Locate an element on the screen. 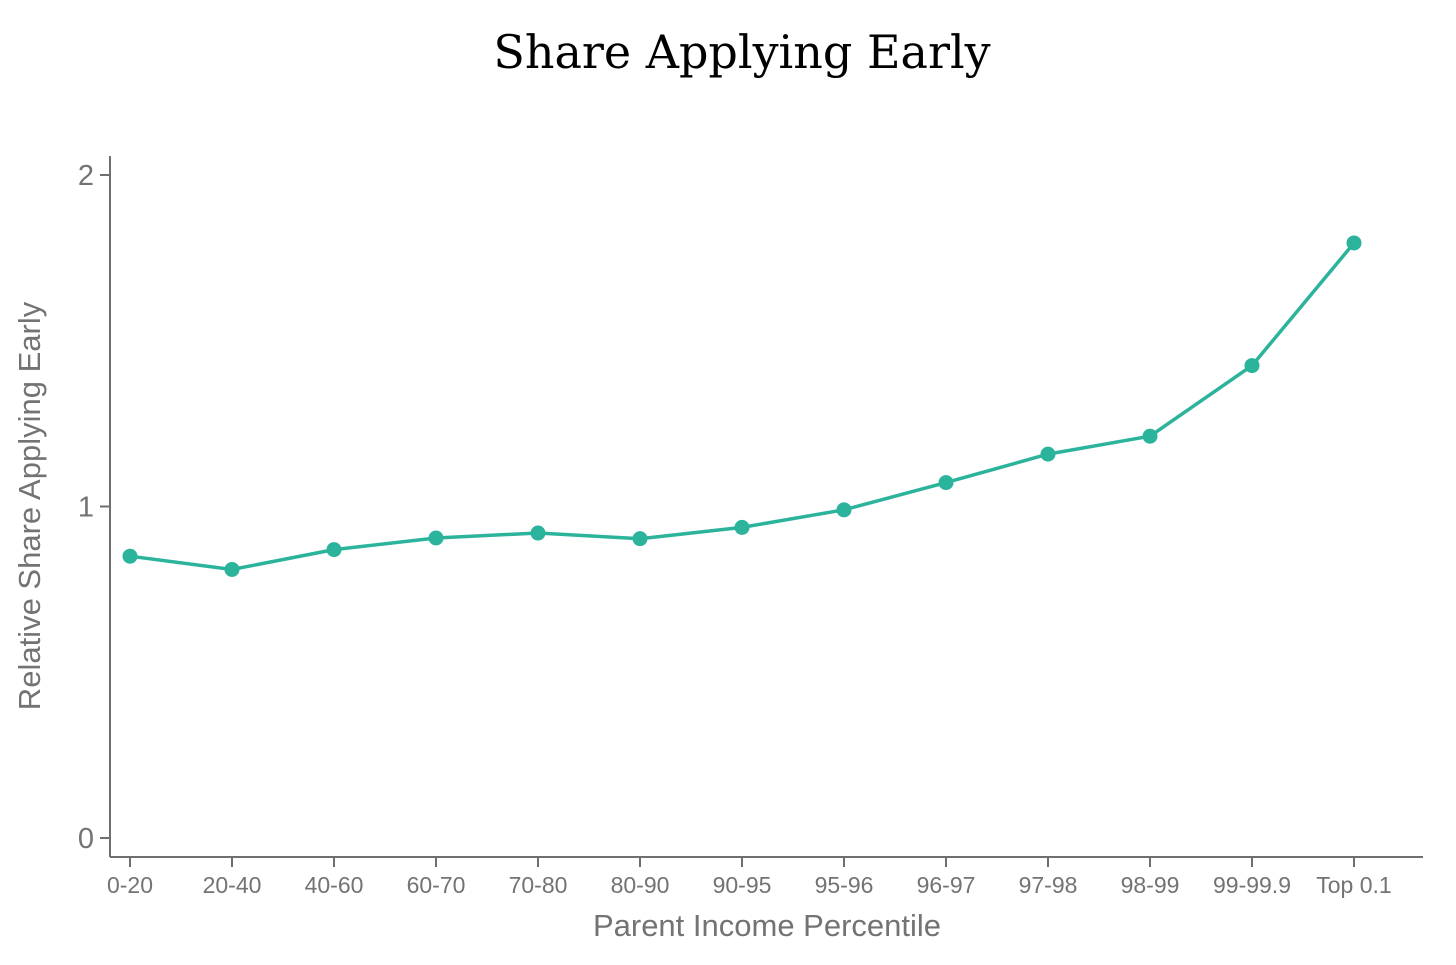 This screenshot has height=965, width=1456. y-tick-label: 2 is located at coordinates (86, 176).